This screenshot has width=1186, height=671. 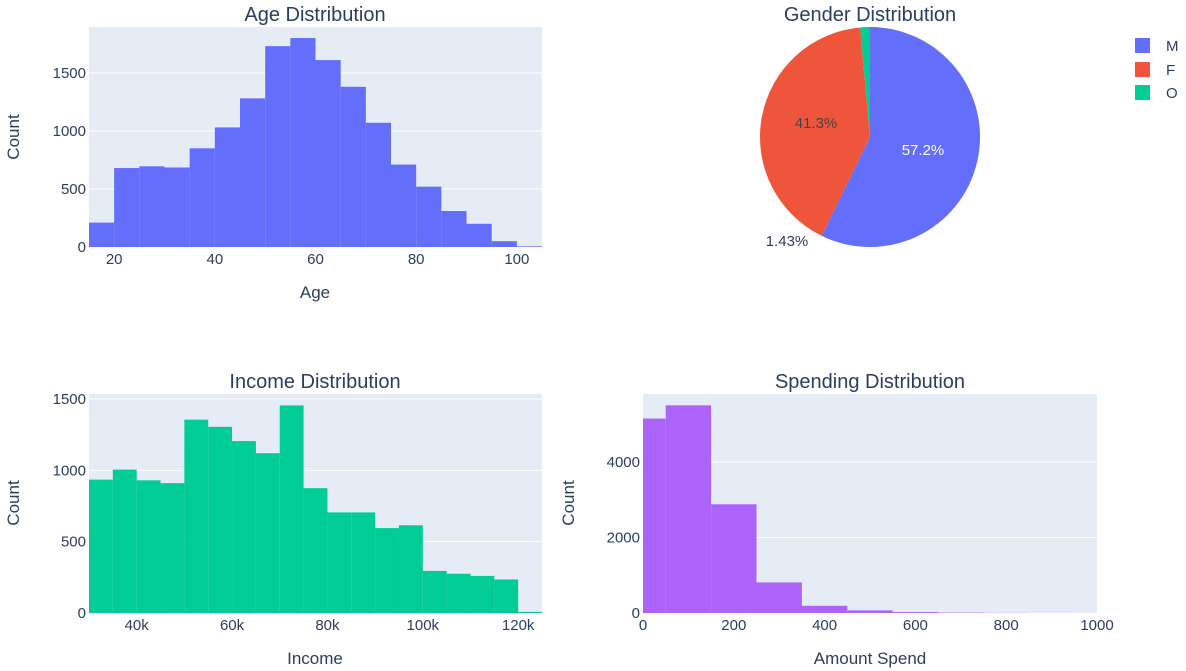 What do you see at coordinates (69, 399) in the screenshot?
I see `income-y-tick-label-3: 1500` at bounding box center [69, 399].